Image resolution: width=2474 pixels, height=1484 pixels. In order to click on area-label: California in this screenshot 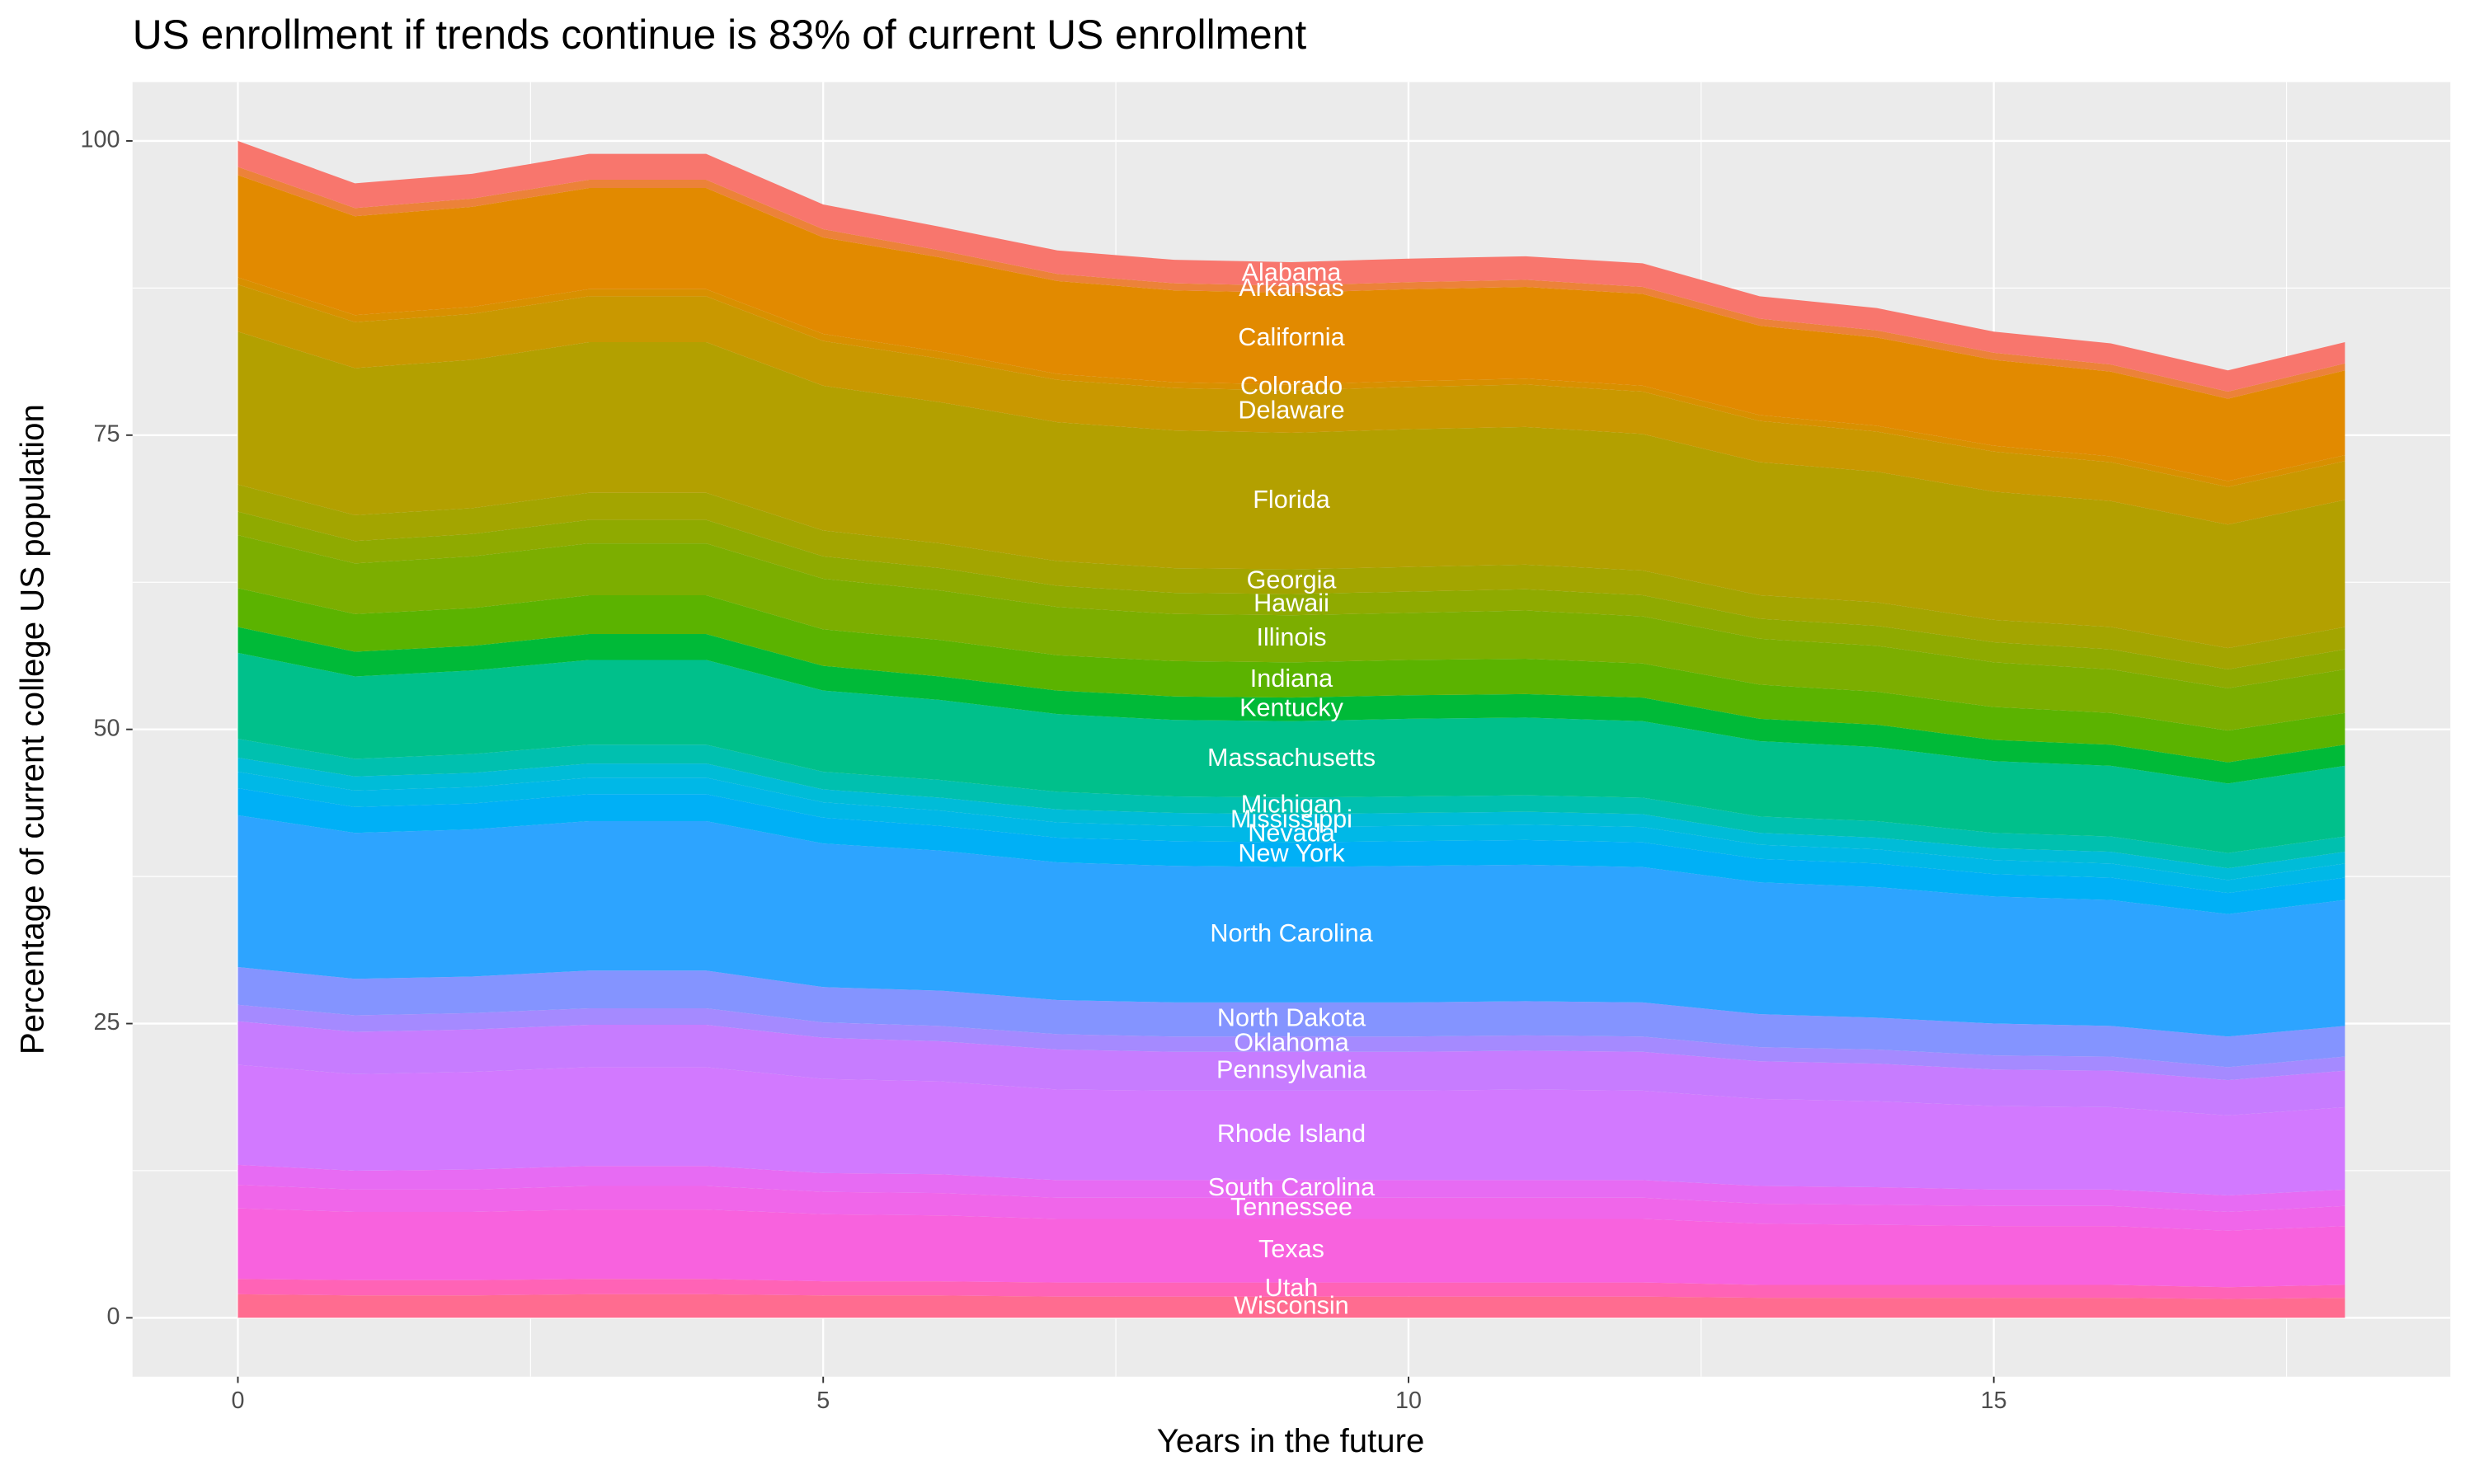, I will do `click(1291, 337)`.